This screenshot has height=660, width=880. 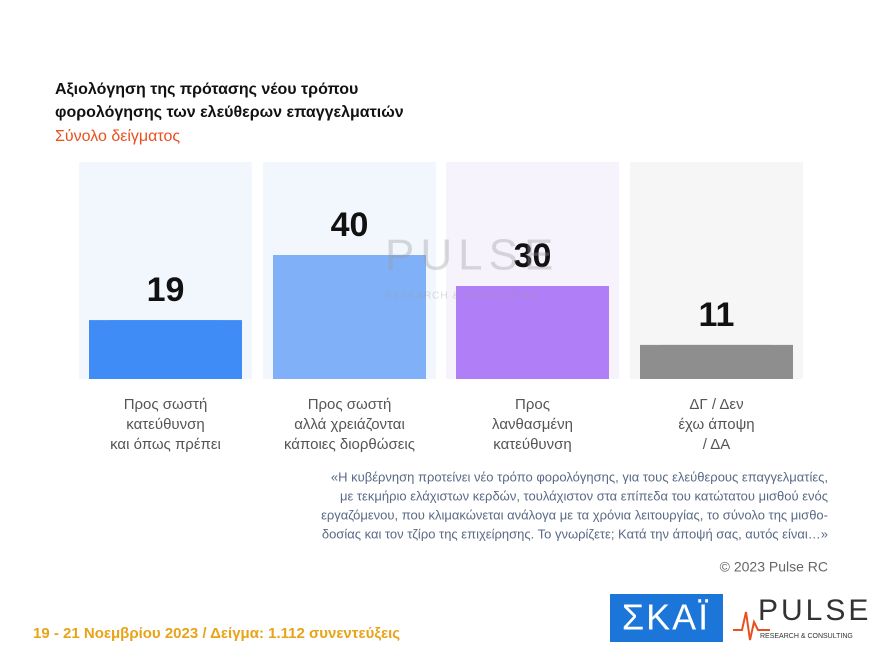 What do you see at coordinates (350, 225) in the screenshot?
I see `value-label: 40` at bounding box center [350, 225].